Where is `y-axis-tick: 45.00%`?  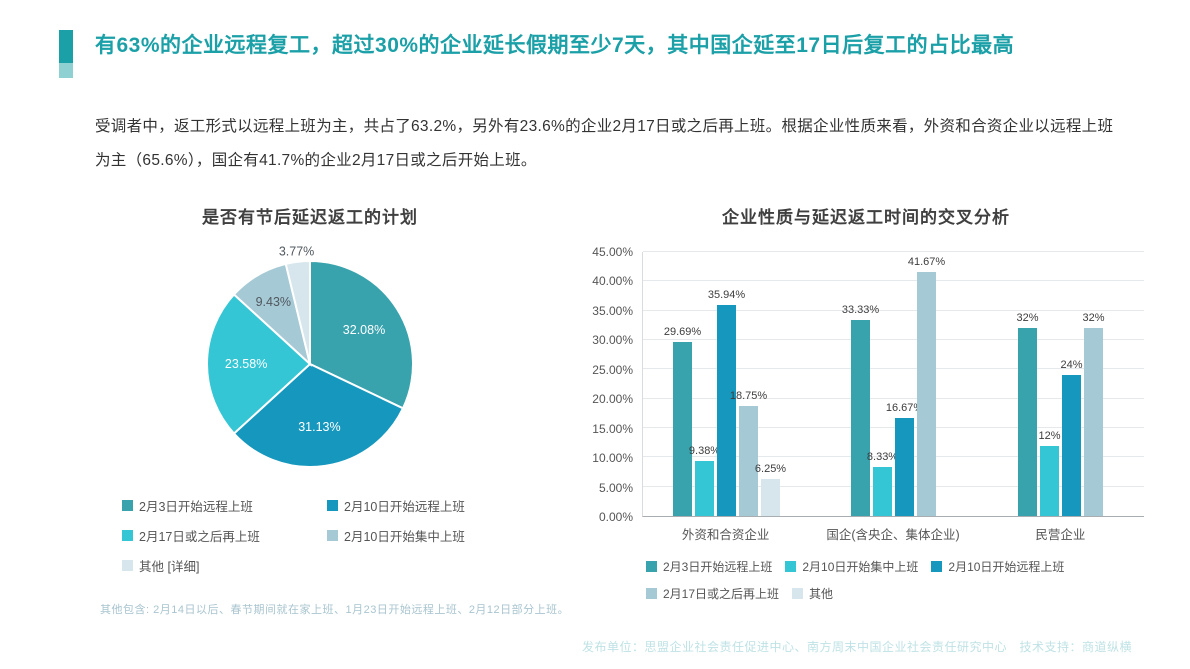 y-axis-tick: 45.00% is located at coordinates (612, 252).